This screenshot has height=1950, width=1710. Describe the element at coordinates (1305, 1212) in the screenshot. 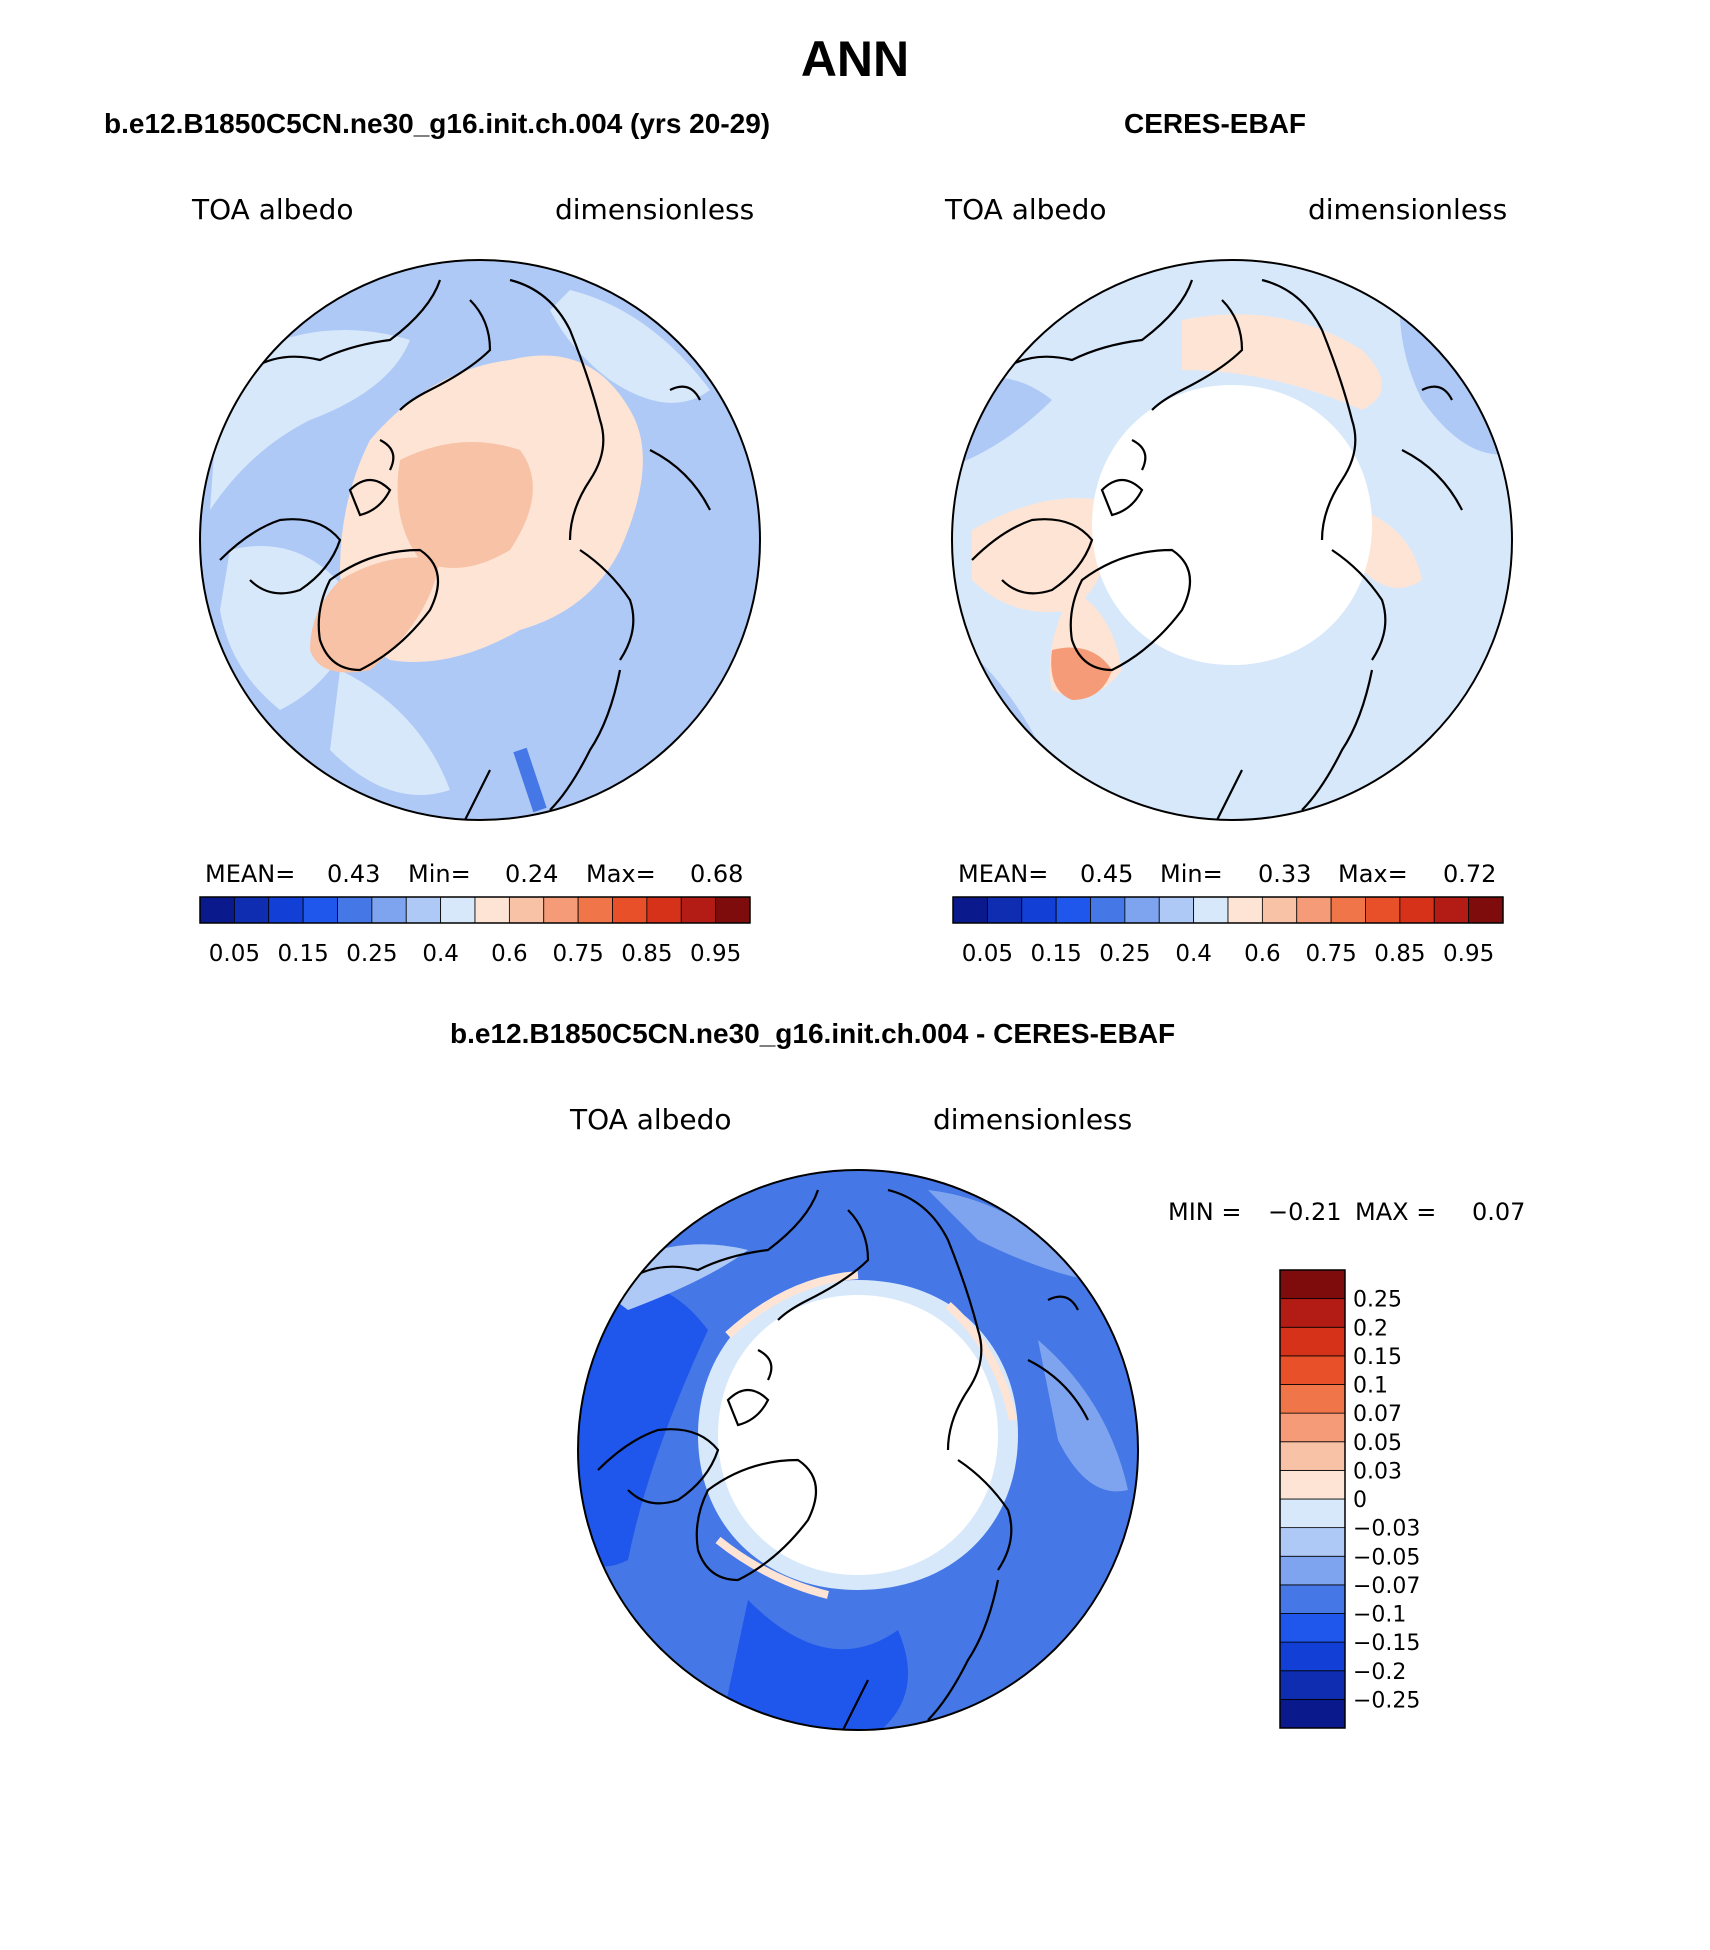

I see `diff-min-value: −0.21` at that location.